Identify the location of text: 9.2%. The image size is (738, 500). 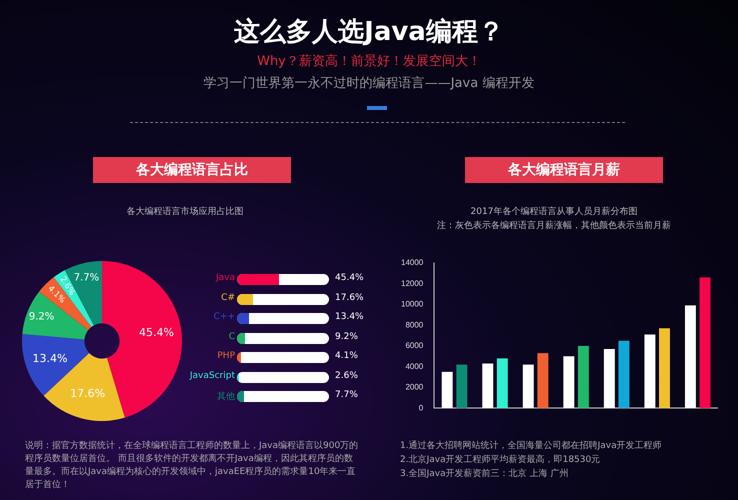
(346, 337).